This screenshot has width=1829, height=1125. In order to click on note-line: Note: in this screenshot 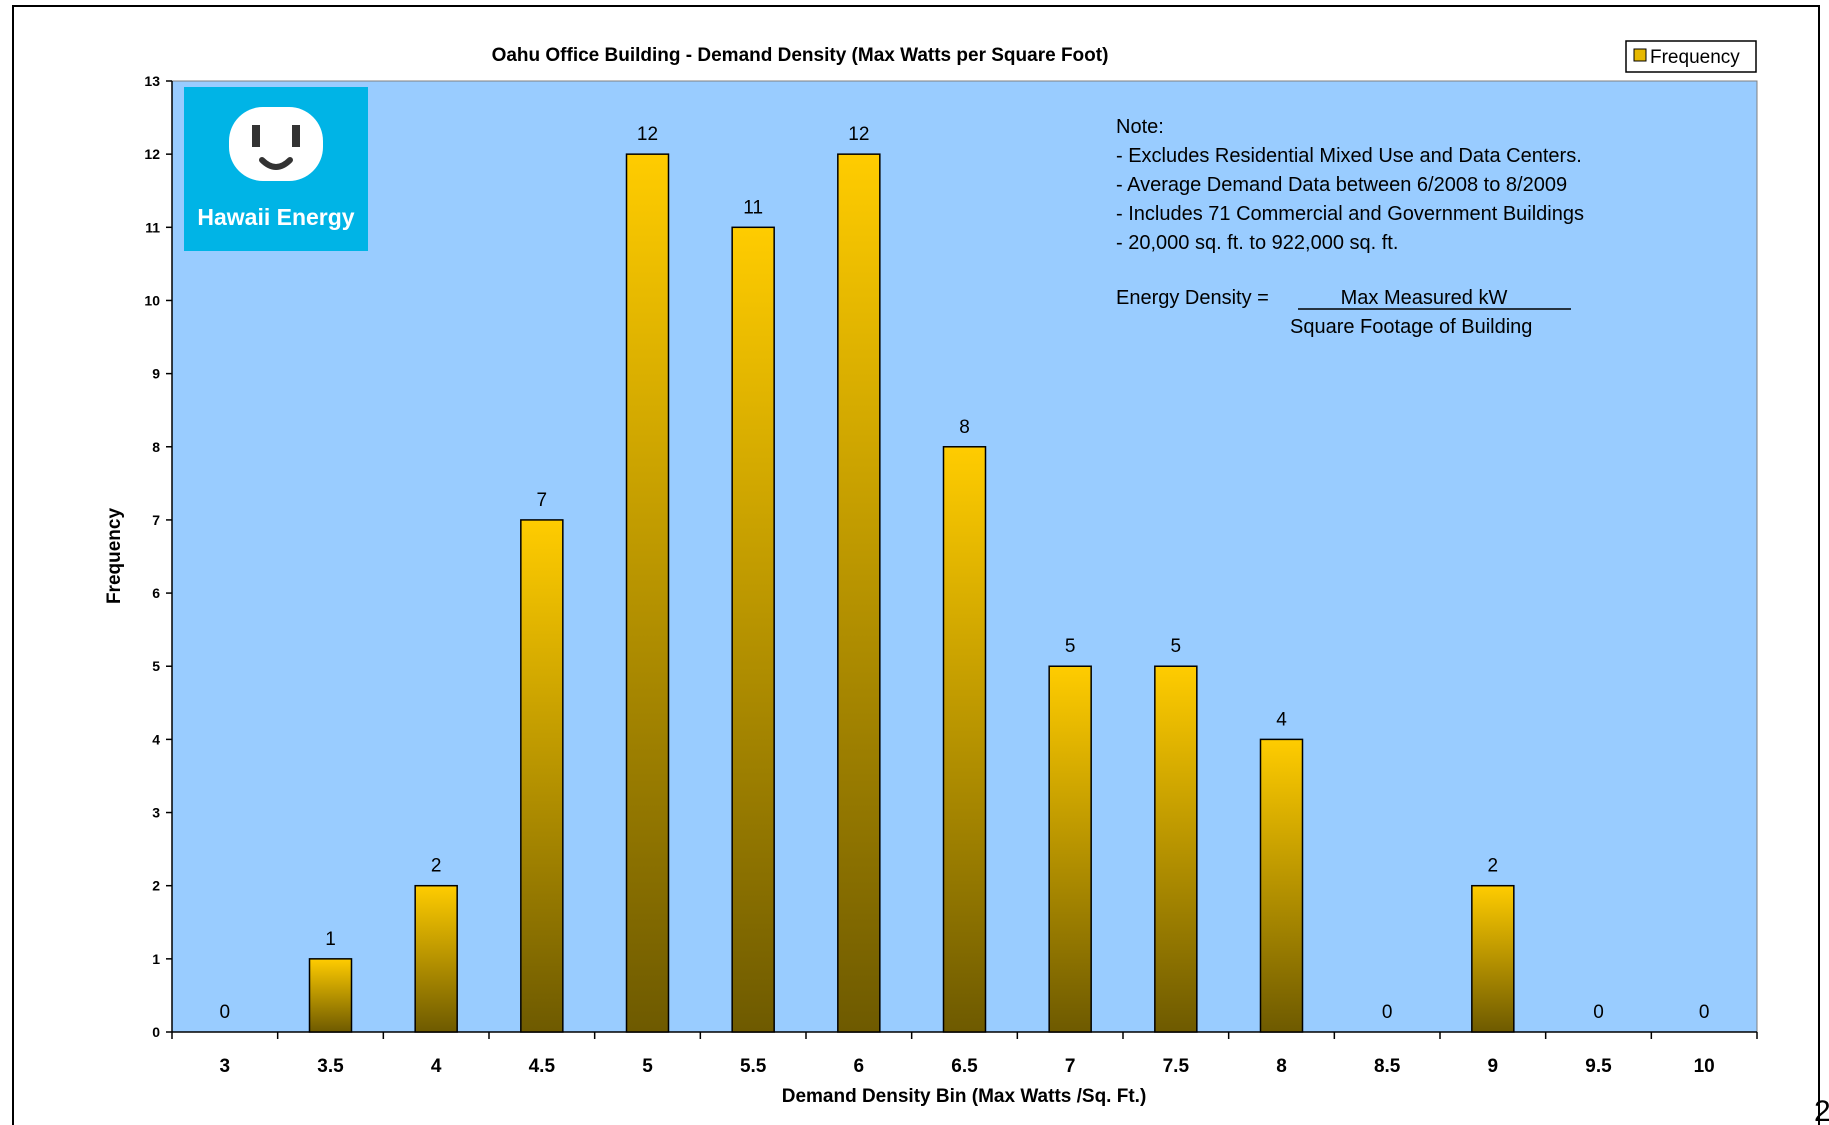, I will do `click(1140, 127)`.